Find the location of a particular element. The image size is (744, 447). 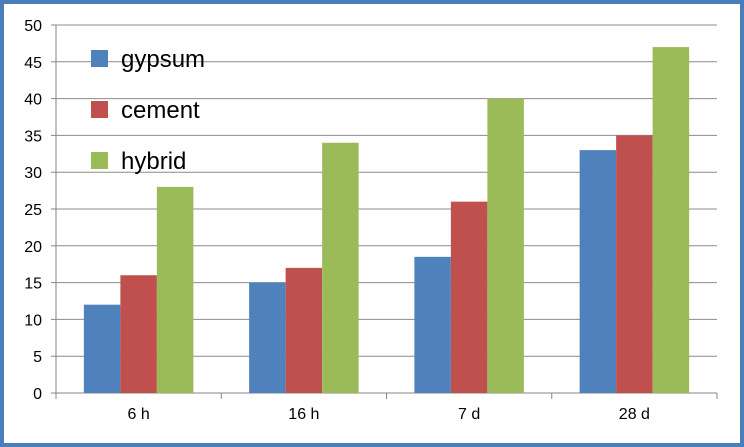

bar-cement-6h is located at coordinates (138, 334).